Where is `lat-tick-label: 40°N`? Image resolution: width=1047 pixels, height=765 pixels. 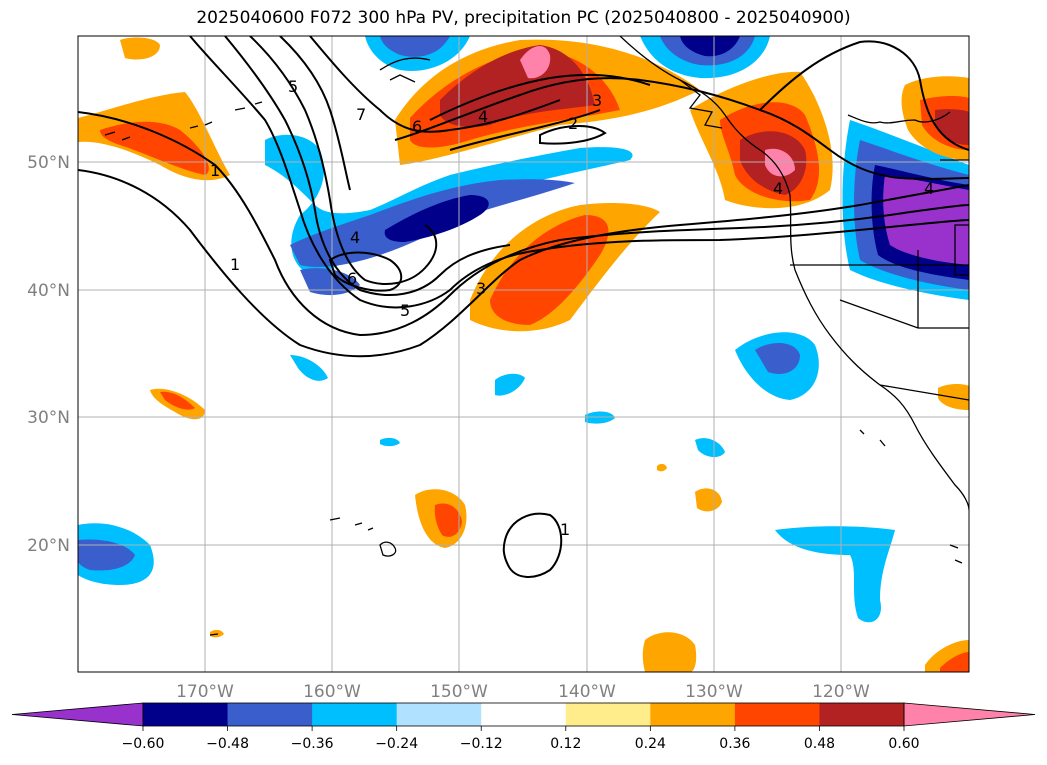 lat-tick-label: 40°N is located at coordinates (48, 291).